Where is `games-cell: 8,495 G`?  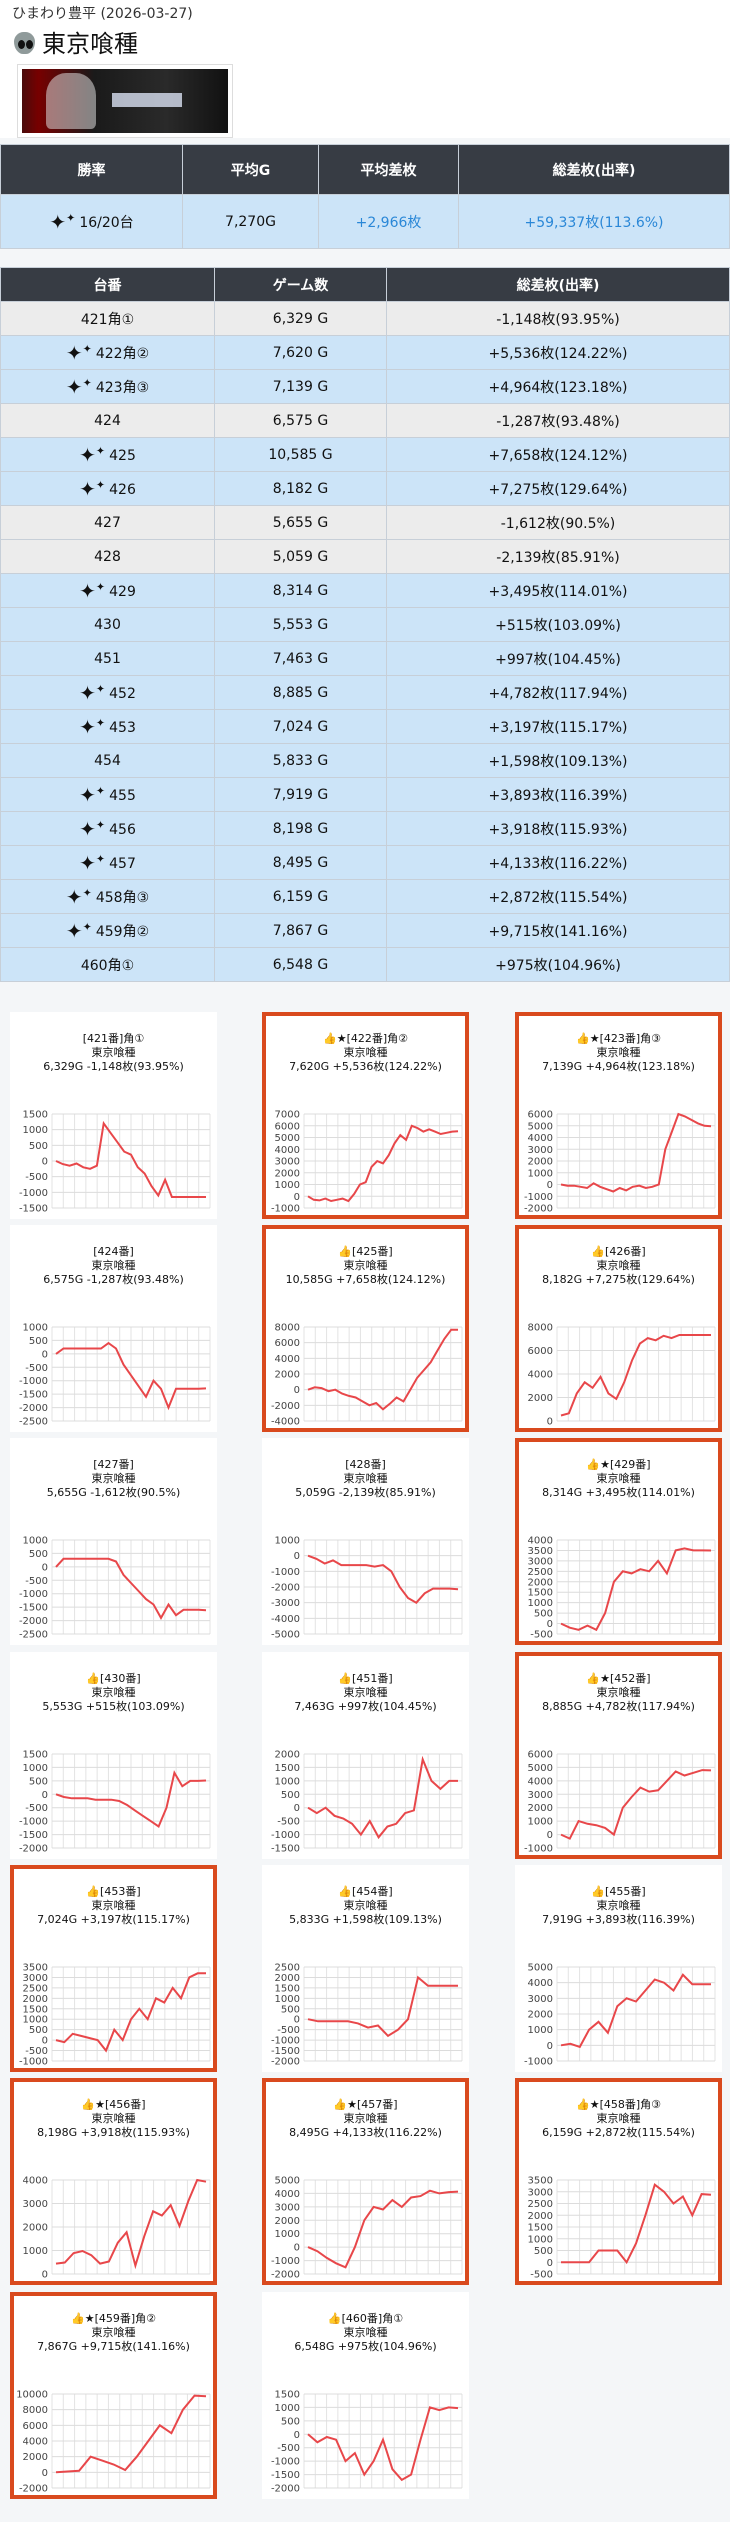
games-cell: 8,495 G is located at coordinates (300, 862).